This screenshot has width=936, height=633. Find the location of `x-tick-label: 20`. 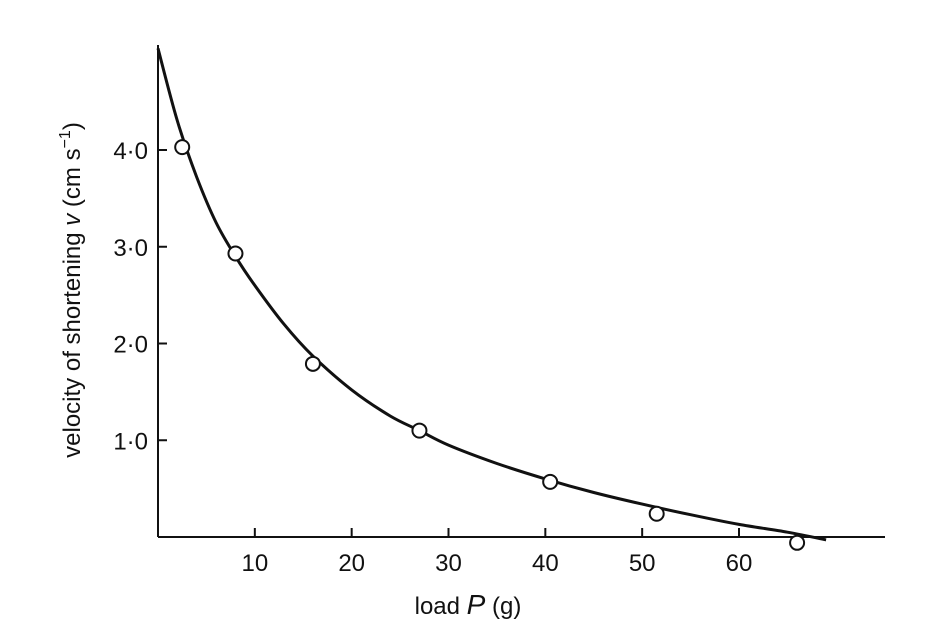

x-tick-label: 20 is located at coordinates (351, 563).